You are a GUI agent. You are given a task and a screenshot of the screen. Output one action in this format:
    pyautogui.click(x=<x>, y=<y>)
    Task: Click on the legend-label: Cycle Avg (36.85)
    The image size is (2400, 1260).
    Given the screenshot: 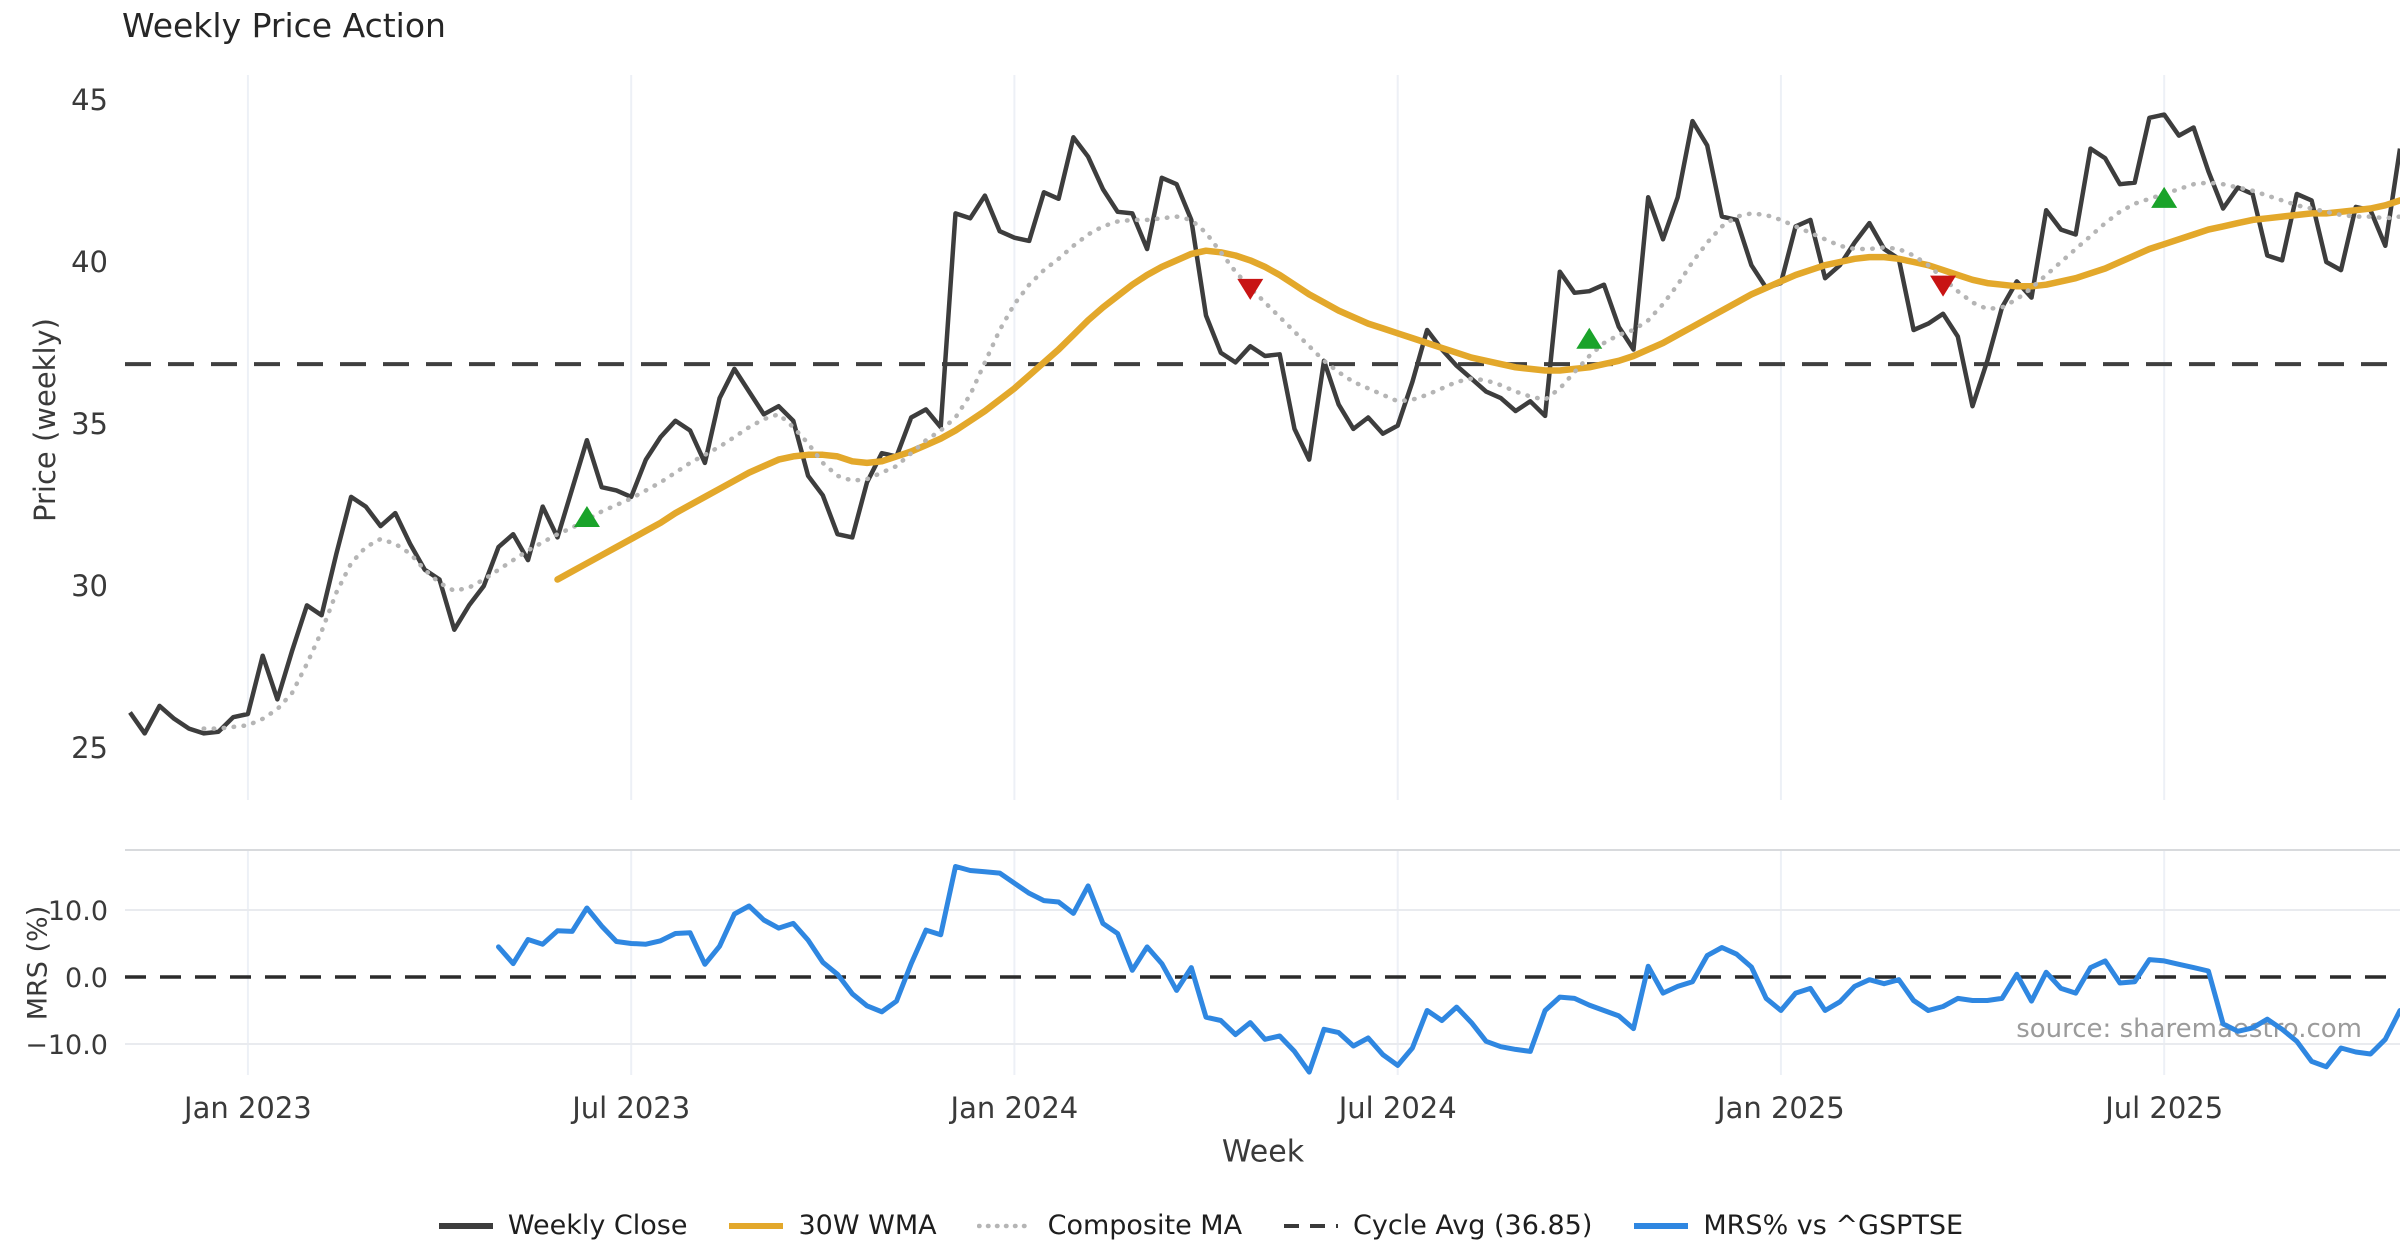 What is the action you would take?
    pyautogui.click(x=1473, y=1225)
    